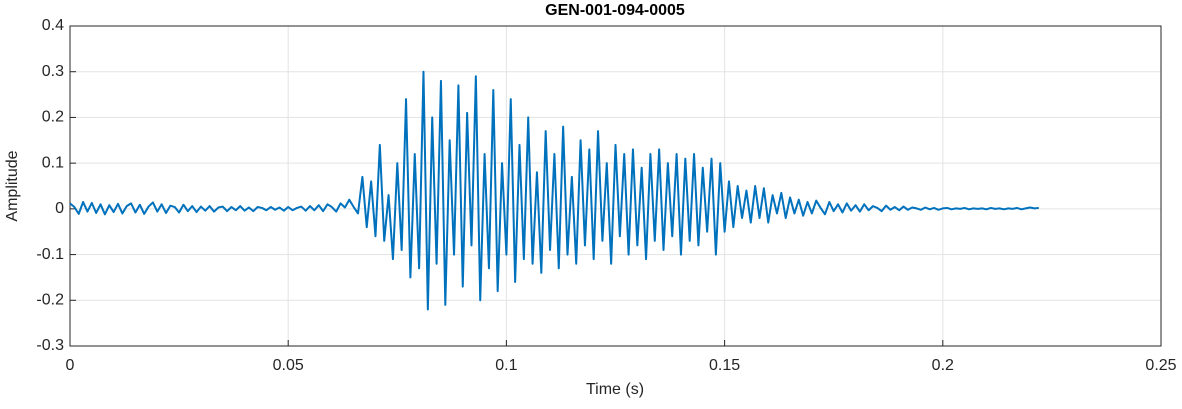  What do you see at coordinates (943, 365) in the screenshot?
I see `x-tick-label: 0.2` at bounding box center [943, 365].